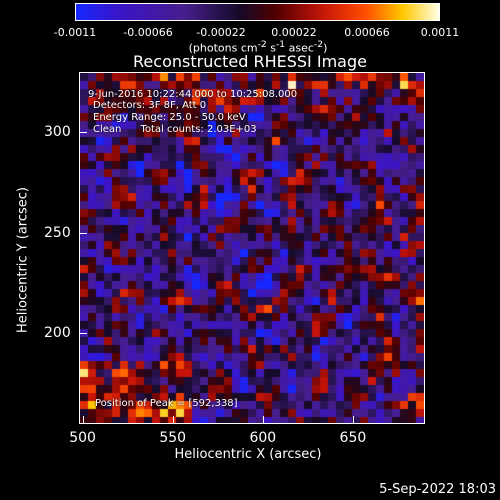 The image size is (500, 500). What do you see at coordinates (258, 47) in the screenshot?
I see `colorbar-units: (photons cm-2 s-1 asec-2)` at bounding box center [258, 47].